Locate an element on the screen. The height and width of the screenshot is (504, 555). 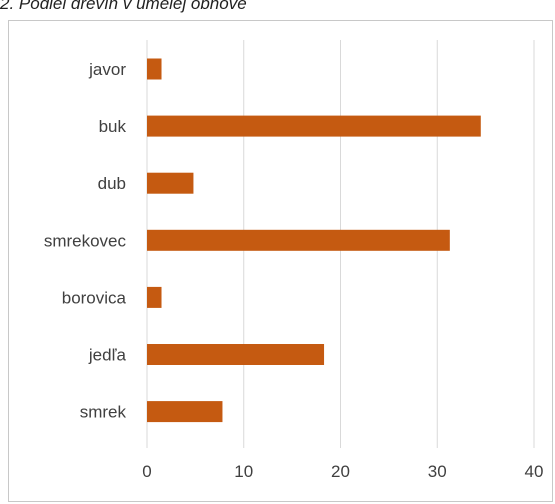
x-tick-label-3: 30 is located at coordinates (437, 471).